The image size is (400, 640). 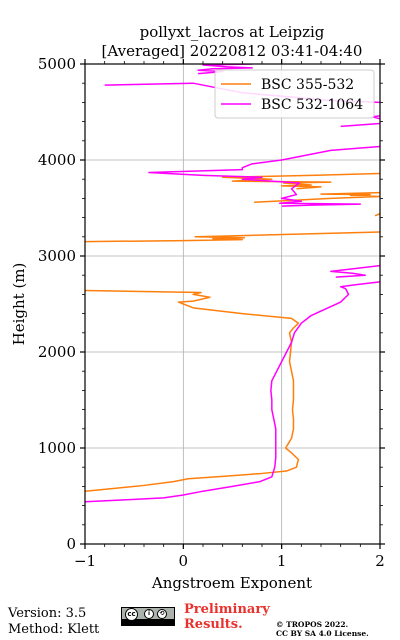 I want to click on copyright-line-1: © TROPOS 2022., so click(x=312, y=624).